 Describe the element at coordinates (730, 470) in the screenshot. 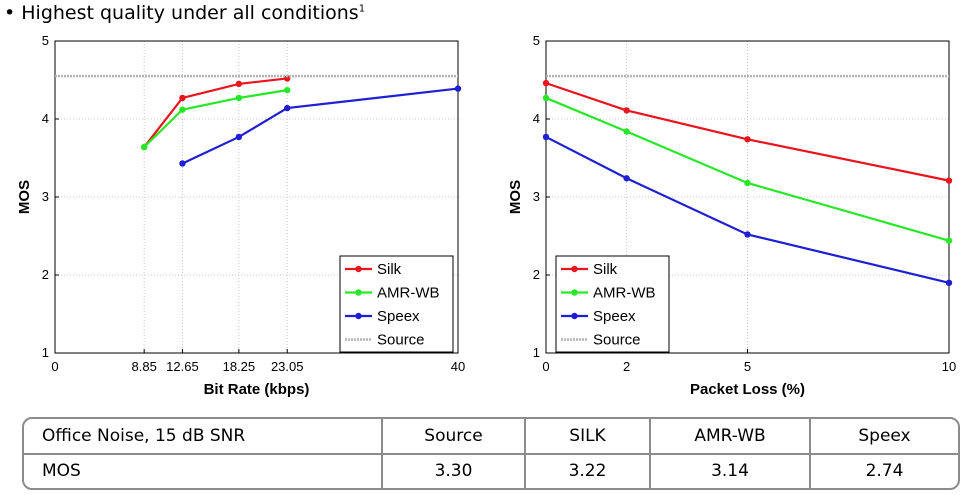

I see `table-cell: 3.14` at that location.